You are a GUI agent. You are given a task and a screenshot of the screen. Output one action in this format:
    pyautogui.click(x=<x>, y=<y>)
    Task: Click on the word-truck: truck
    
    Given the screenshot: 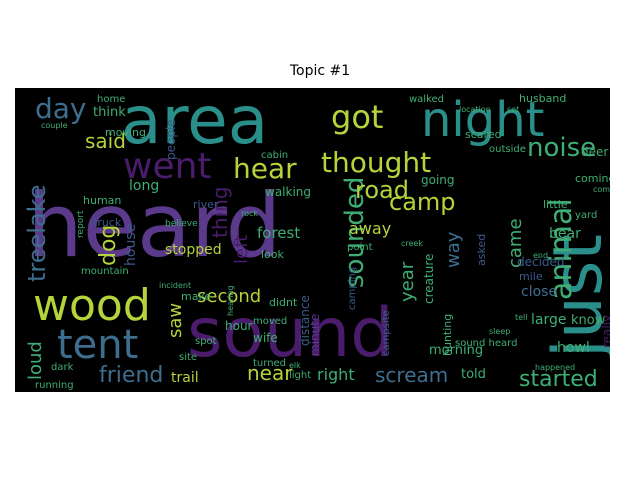 What is the action you would take?
    pyautogui.click(x=107, y=222)
    